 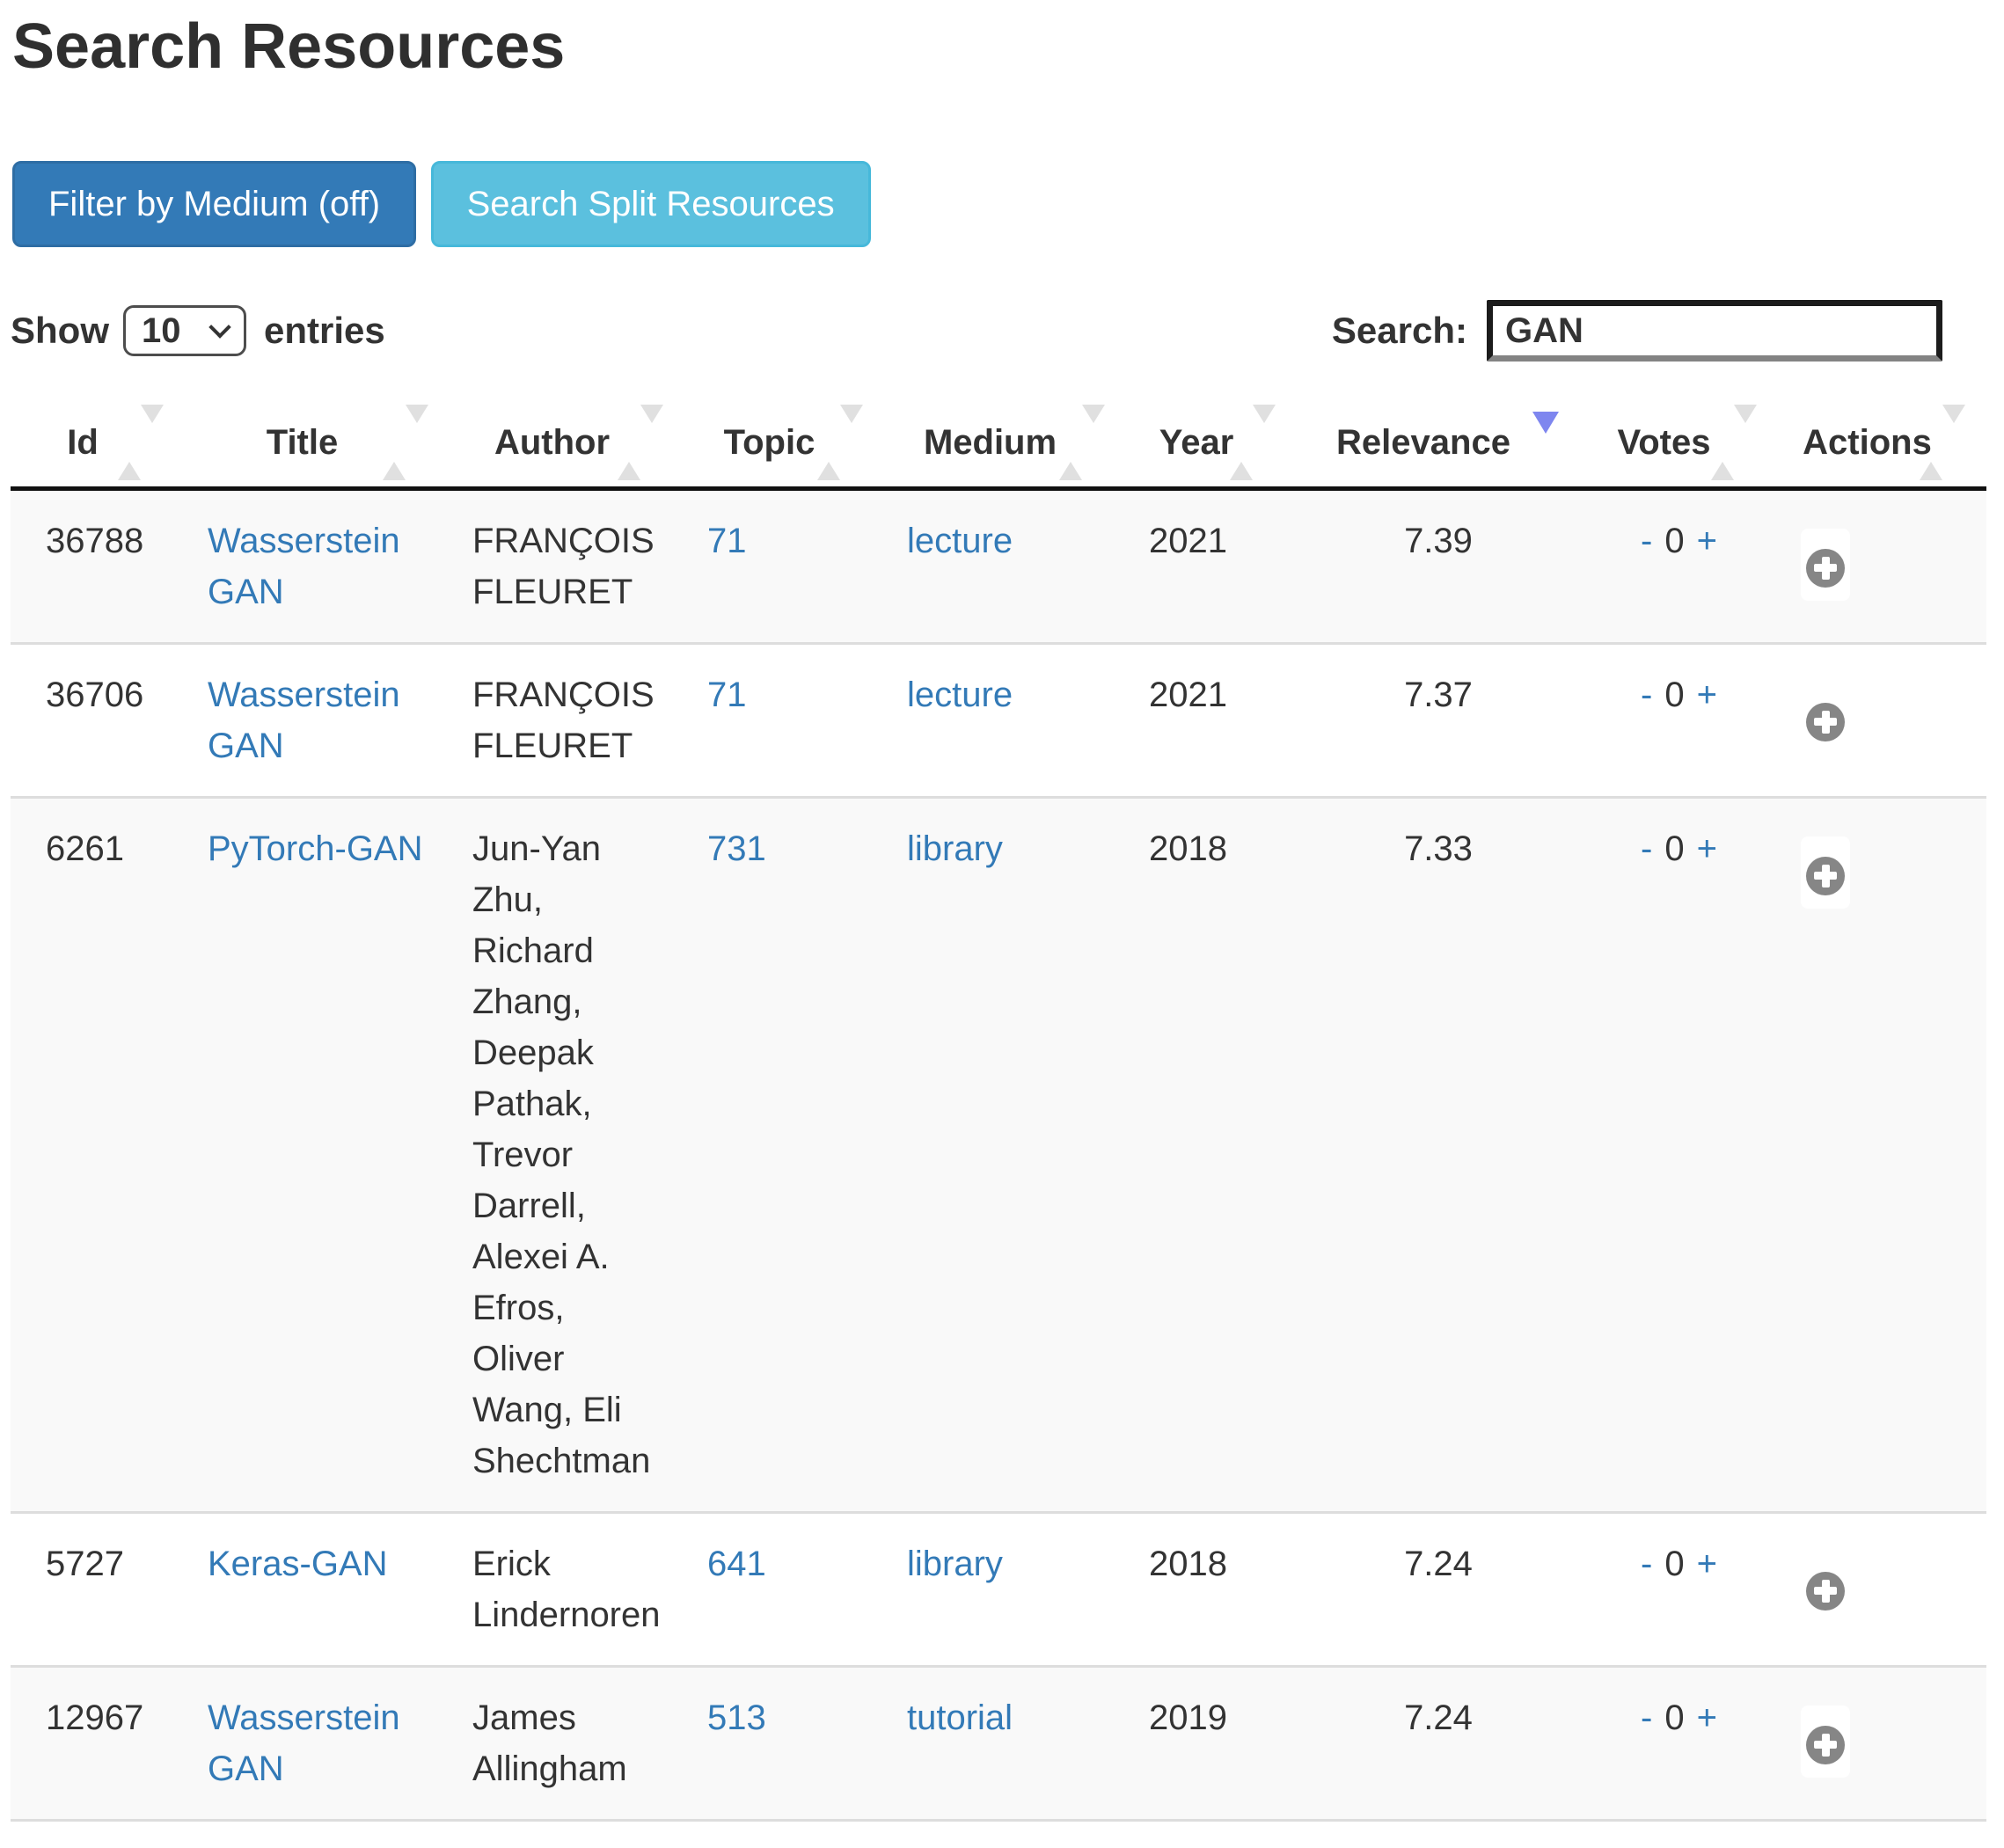 What do you see at coordinates (315, 849) in the screenshot?
I see `resource-title-link: PyTorch-GAN` at bounding box center [315, 849].